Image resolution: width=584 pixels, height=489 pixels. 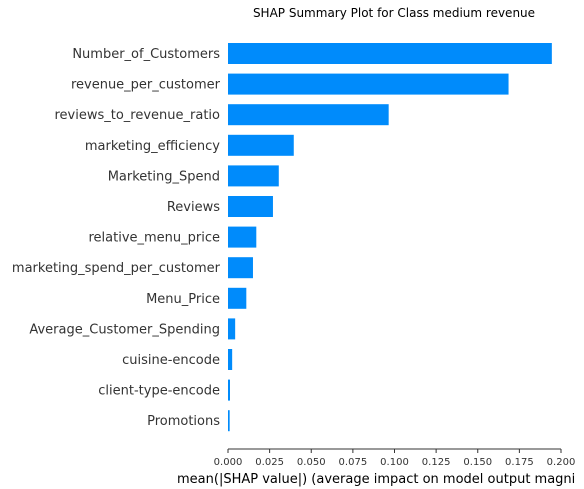 What do you see at coordinates (164, 176) in the screenshot?
I see `feature-label: Marketing_Spend` at bounding box center [164, 176].